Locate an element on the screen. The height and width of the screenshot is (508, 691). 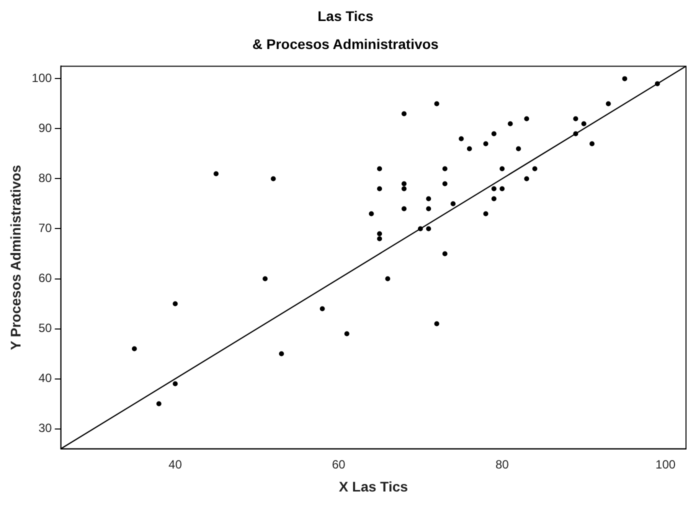
y-tick-label: 90 is located at coordinates (45, 128).